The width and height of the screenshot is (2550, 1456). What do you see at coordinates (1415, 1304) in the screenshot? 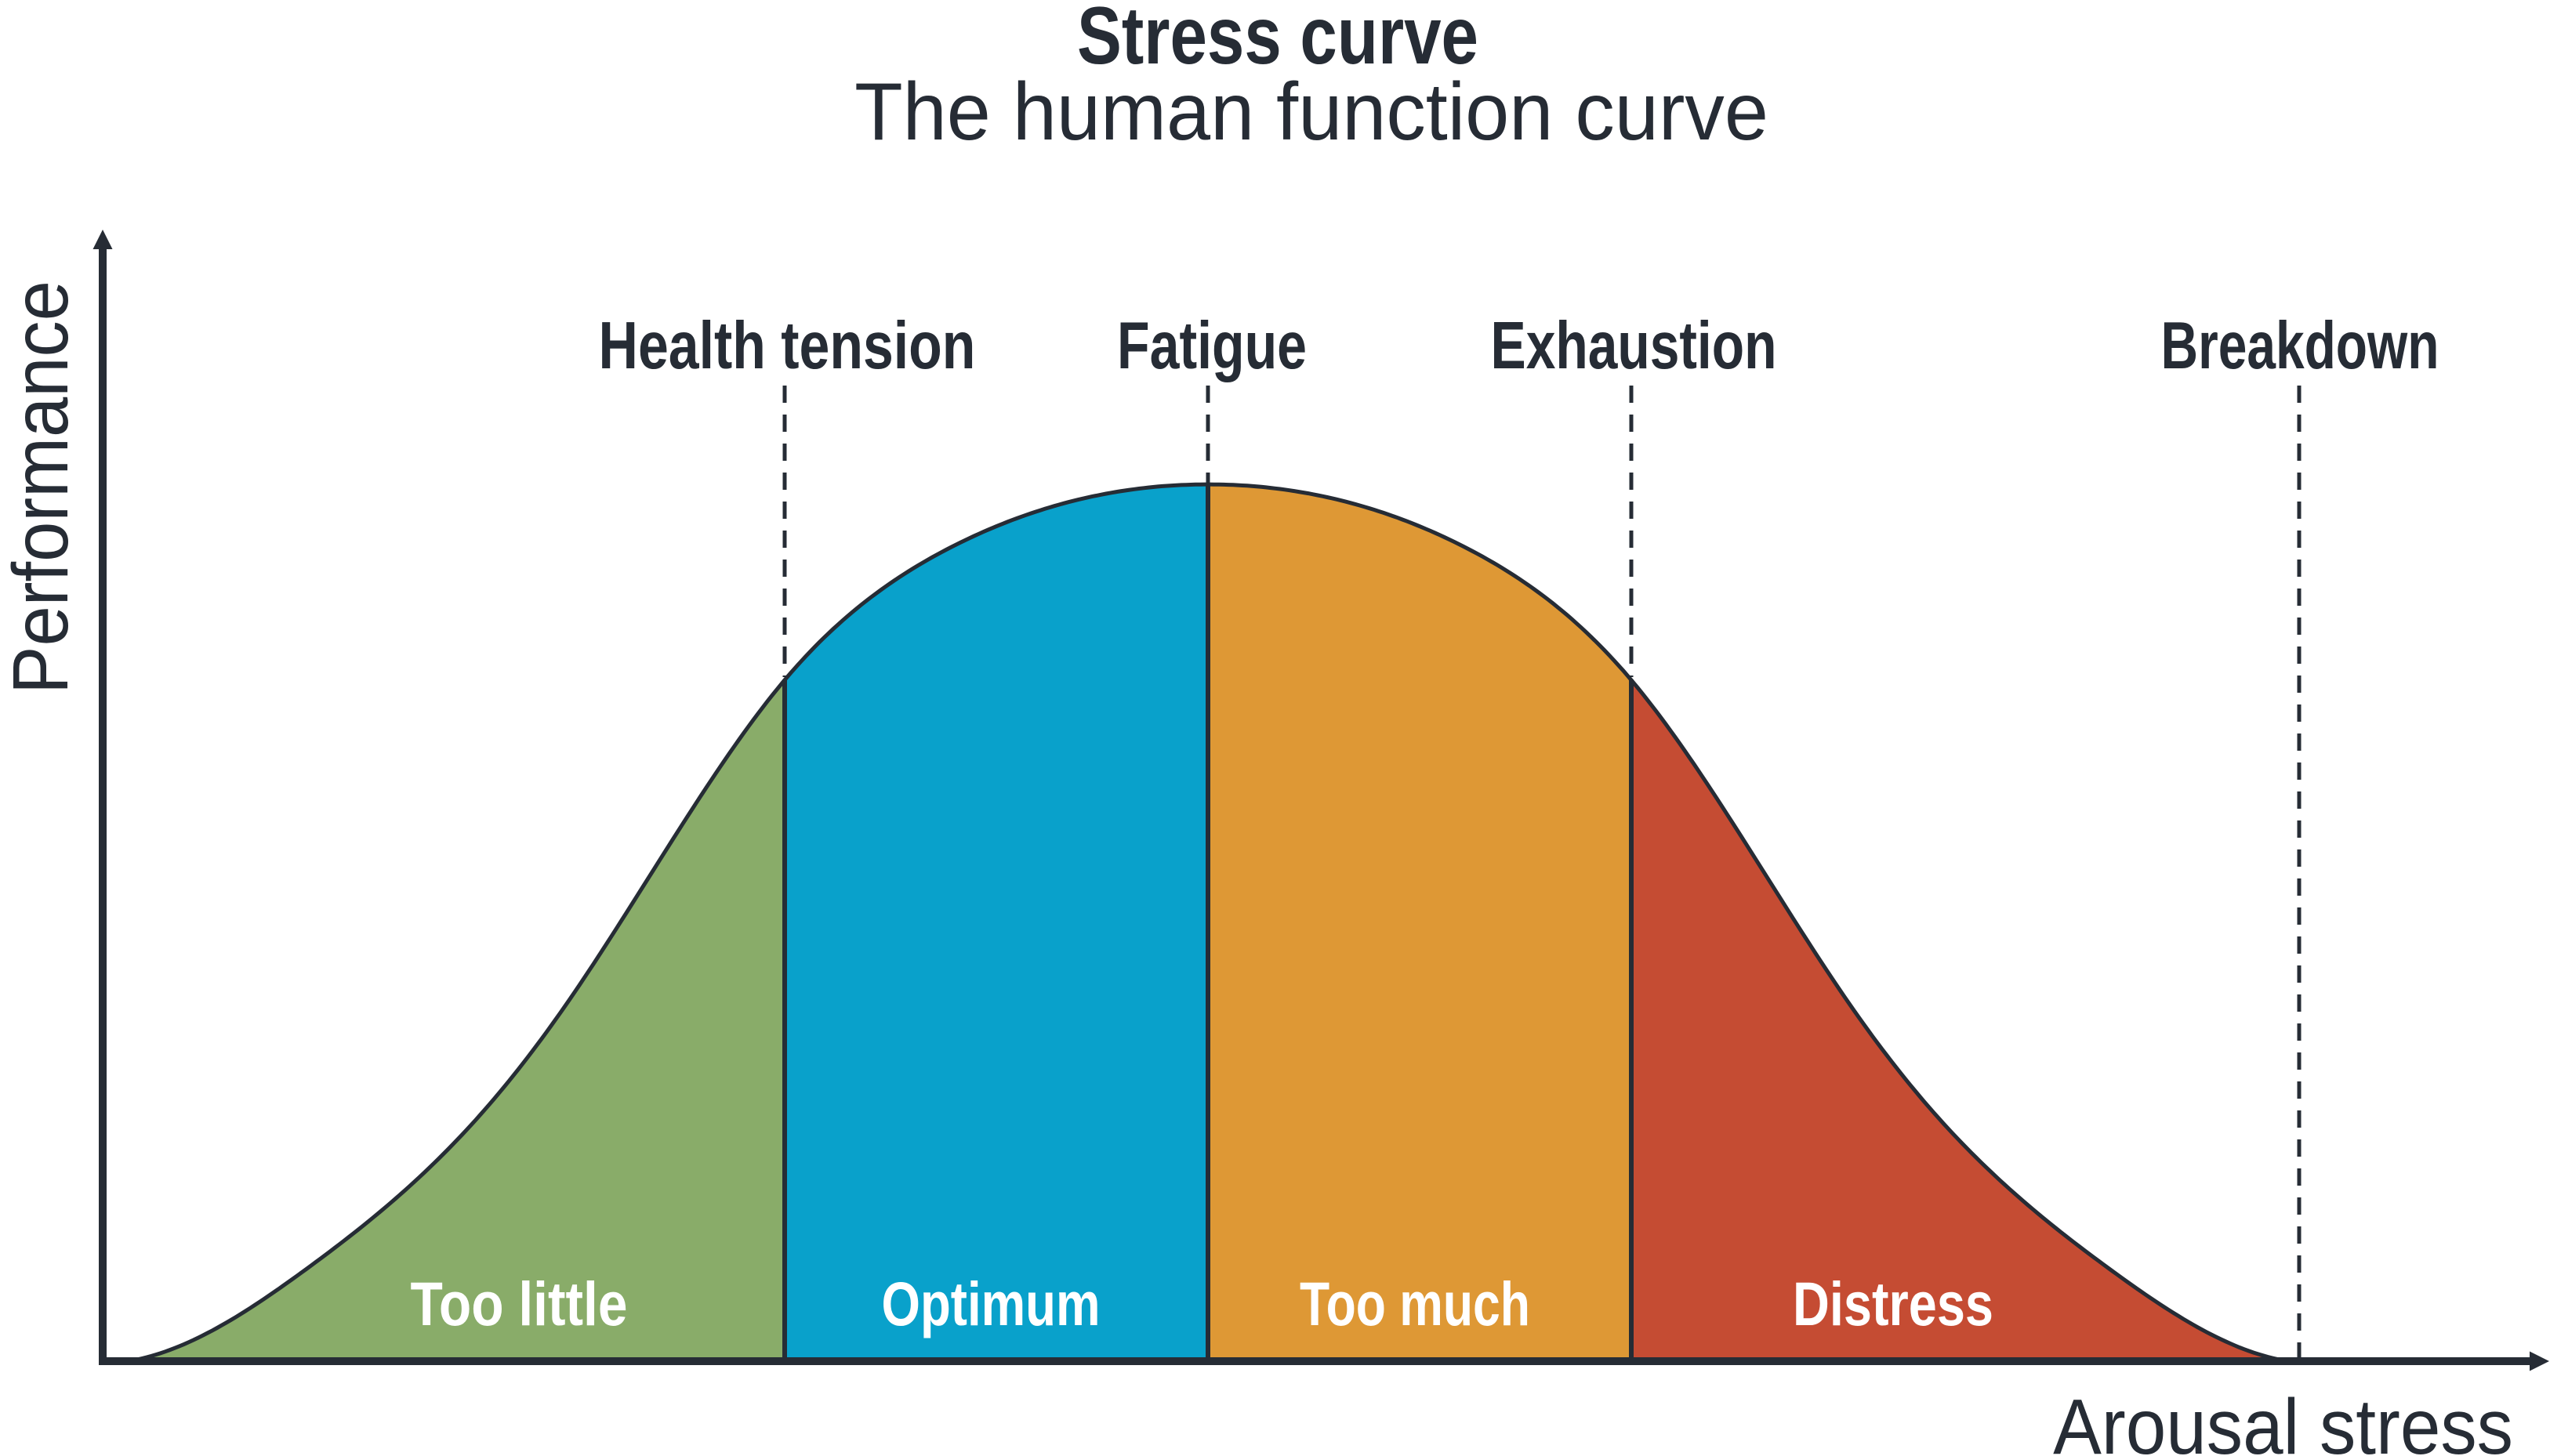
I see `svg-text: Too much` at bounding box center [1415, 1304].